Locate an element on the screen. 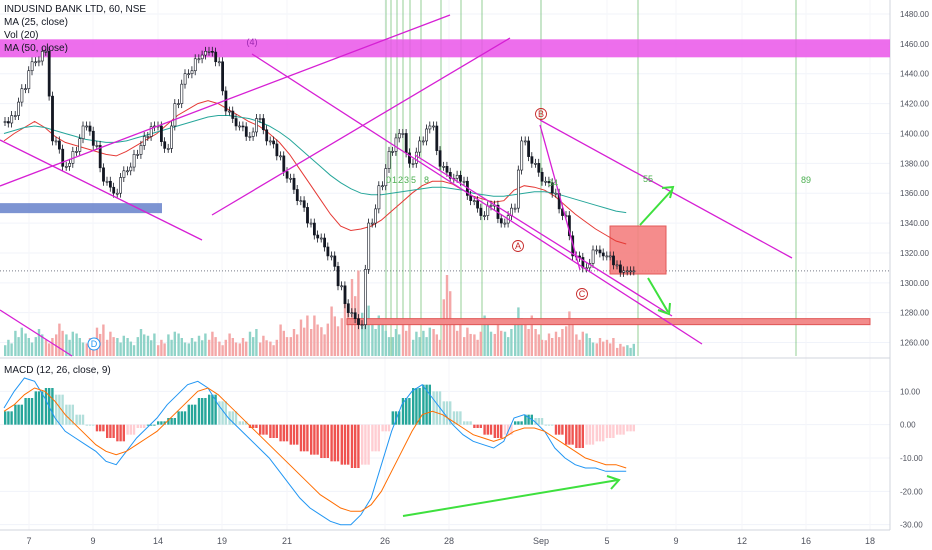  resistance-zone is located at coordinates (445, 48).